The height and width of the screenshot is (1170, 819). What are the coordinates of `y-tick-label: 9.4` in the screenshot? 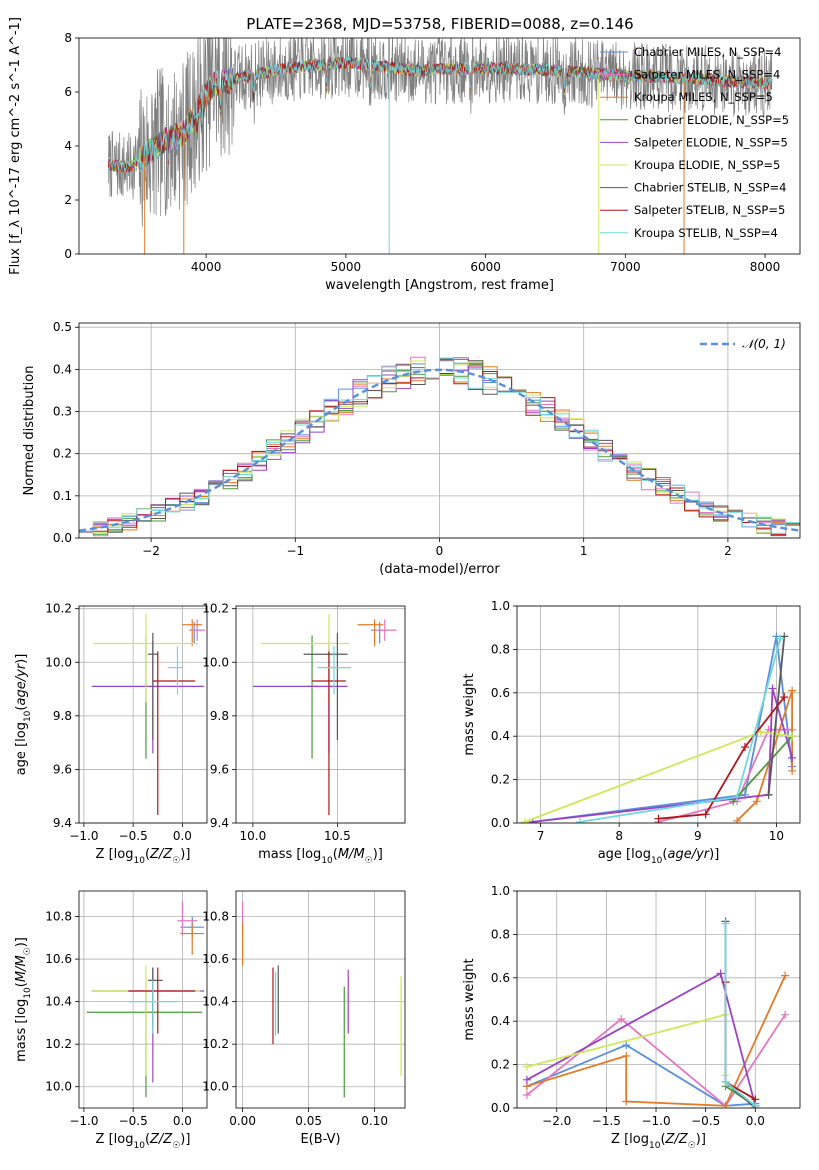 It's located at (219, 823).